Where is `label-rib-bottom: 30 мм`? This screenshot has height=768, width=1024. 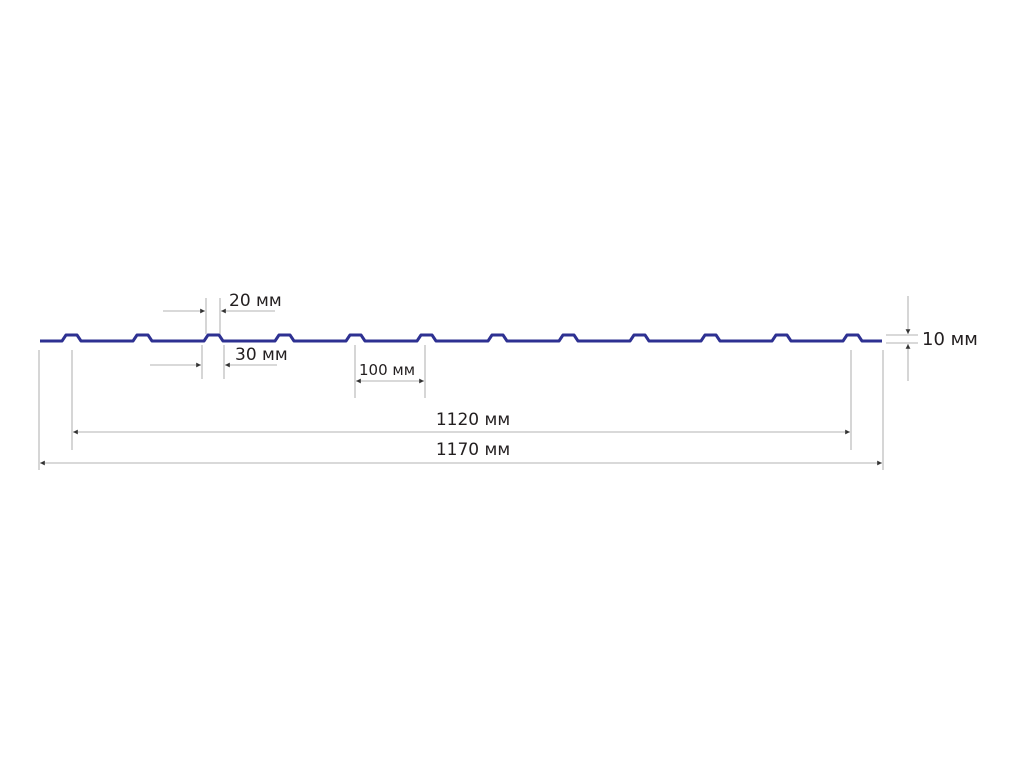 label-rib-bottom: 30 мм is located at coordinates (261, 355).